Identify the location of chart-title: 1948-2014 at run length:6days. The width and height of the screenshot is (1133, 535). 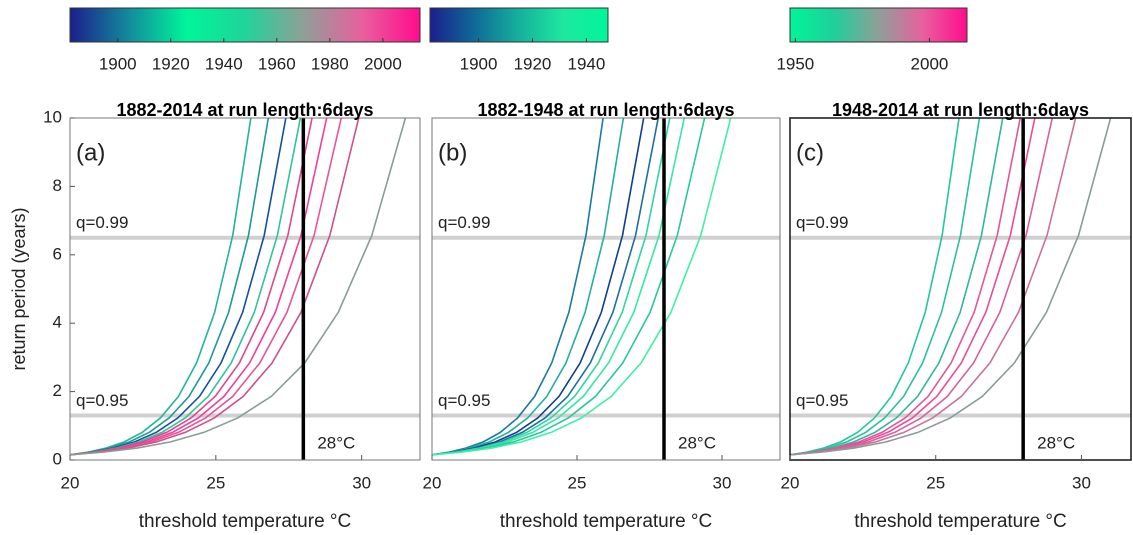
(960, 110).